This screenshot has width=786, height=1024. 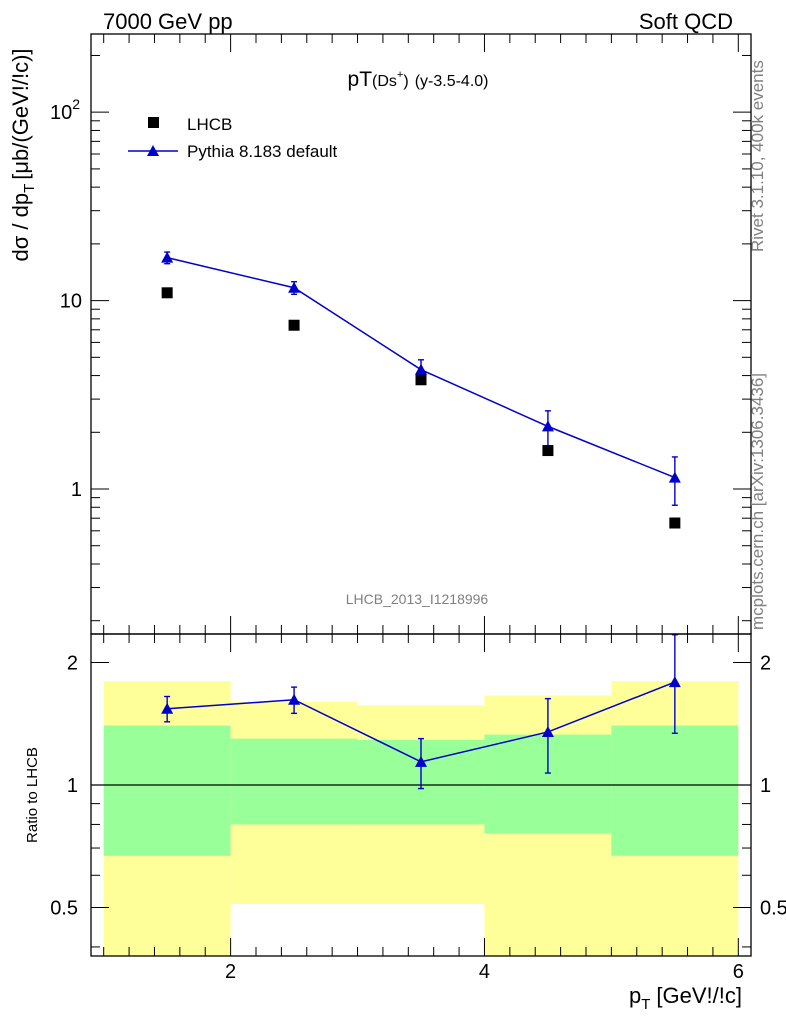 I want to click on x-tick-label: 6, so click(x=738, y=972).